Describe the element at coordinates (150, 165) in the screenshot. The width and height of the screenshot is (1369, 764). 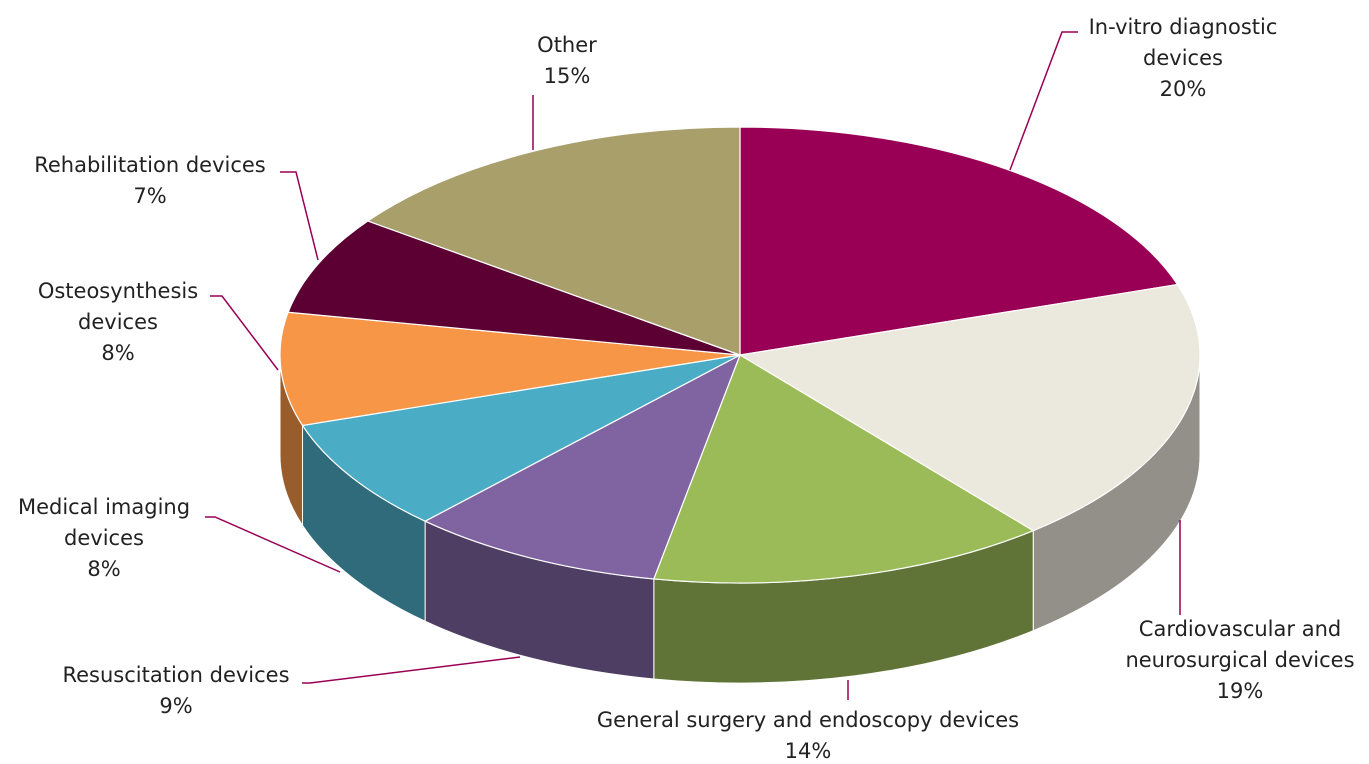
I see `category-label: Rehabilitation devices` at that location.